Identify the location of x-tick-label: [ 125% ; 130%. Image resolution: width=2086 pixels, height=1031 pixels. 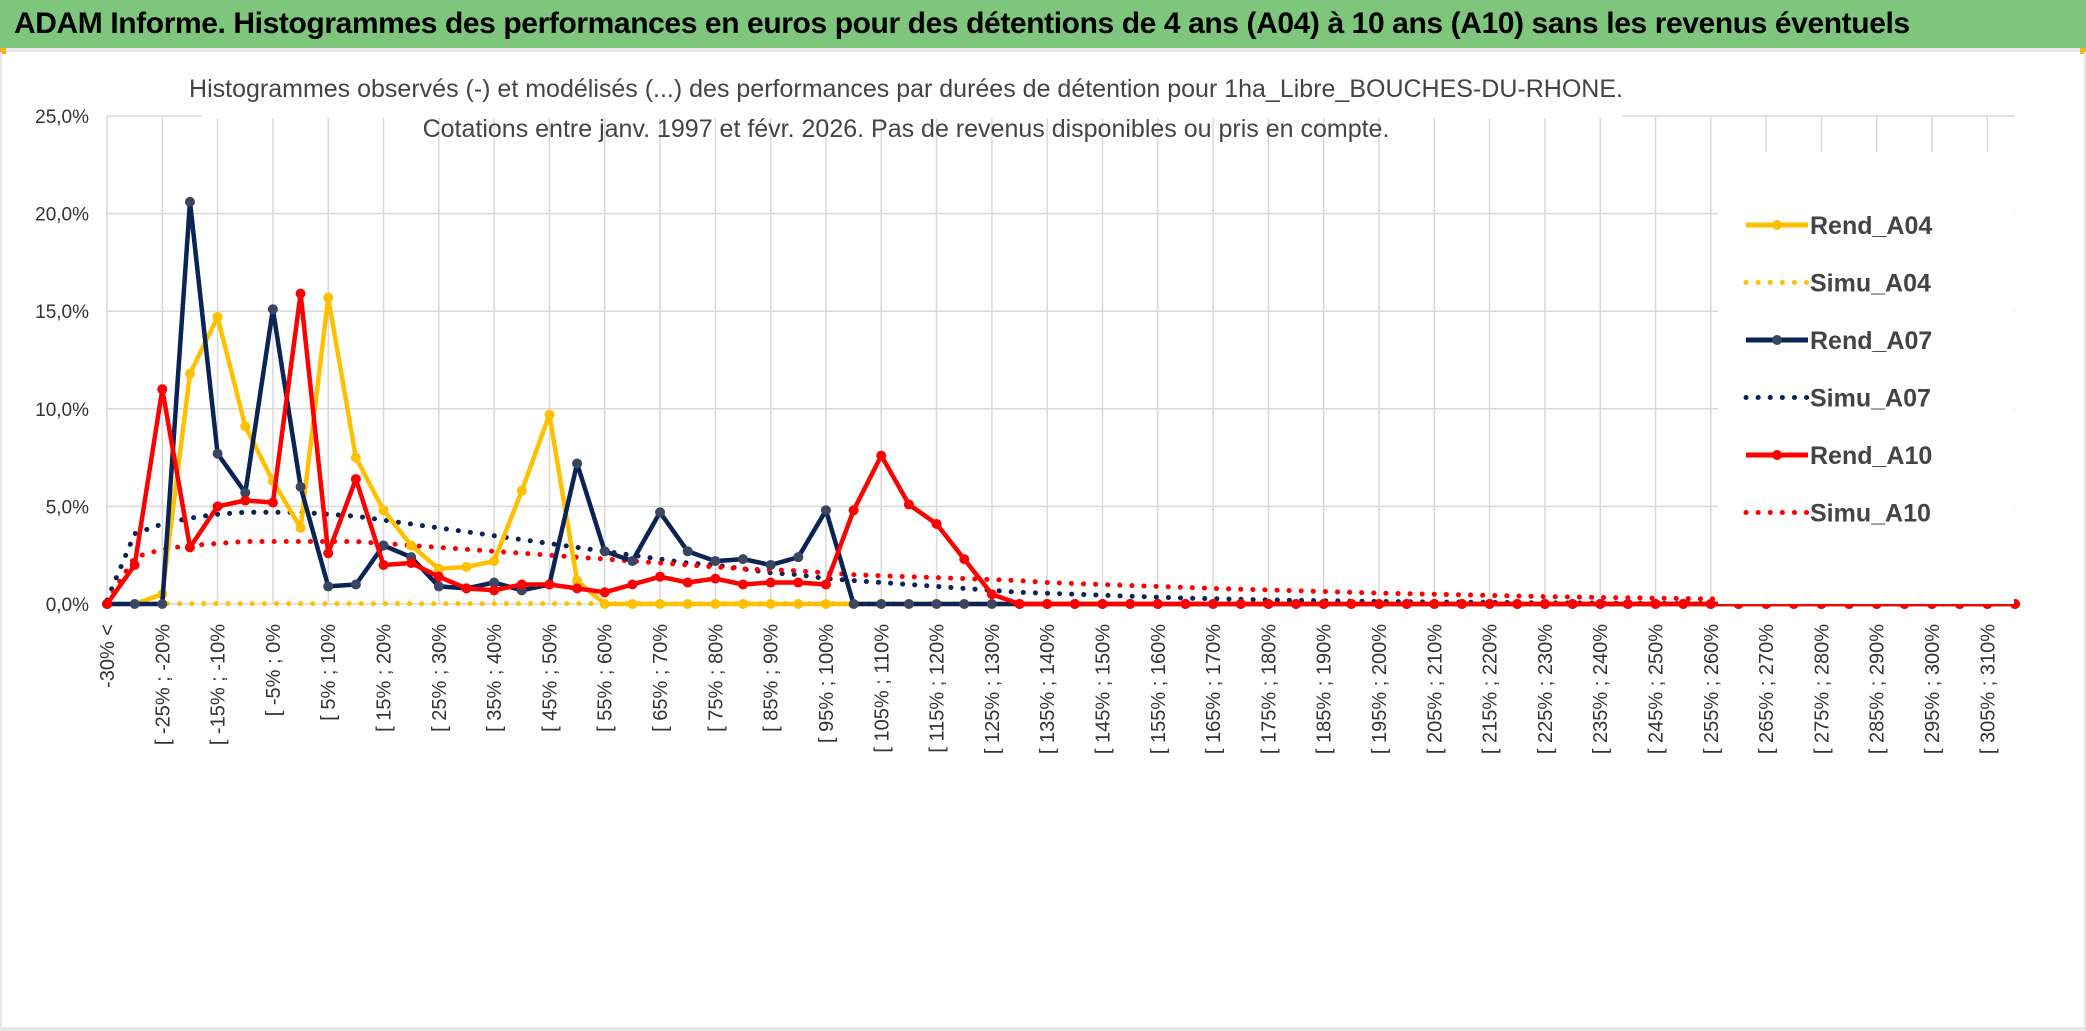
(993, 689).